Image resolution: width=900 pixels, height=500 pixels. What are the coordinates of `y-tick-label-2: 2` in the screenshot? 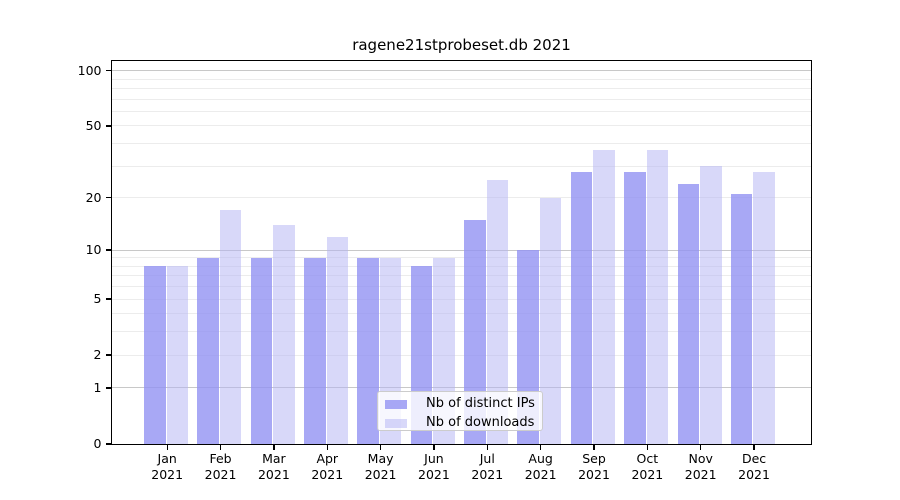 It's located at (97, 355).